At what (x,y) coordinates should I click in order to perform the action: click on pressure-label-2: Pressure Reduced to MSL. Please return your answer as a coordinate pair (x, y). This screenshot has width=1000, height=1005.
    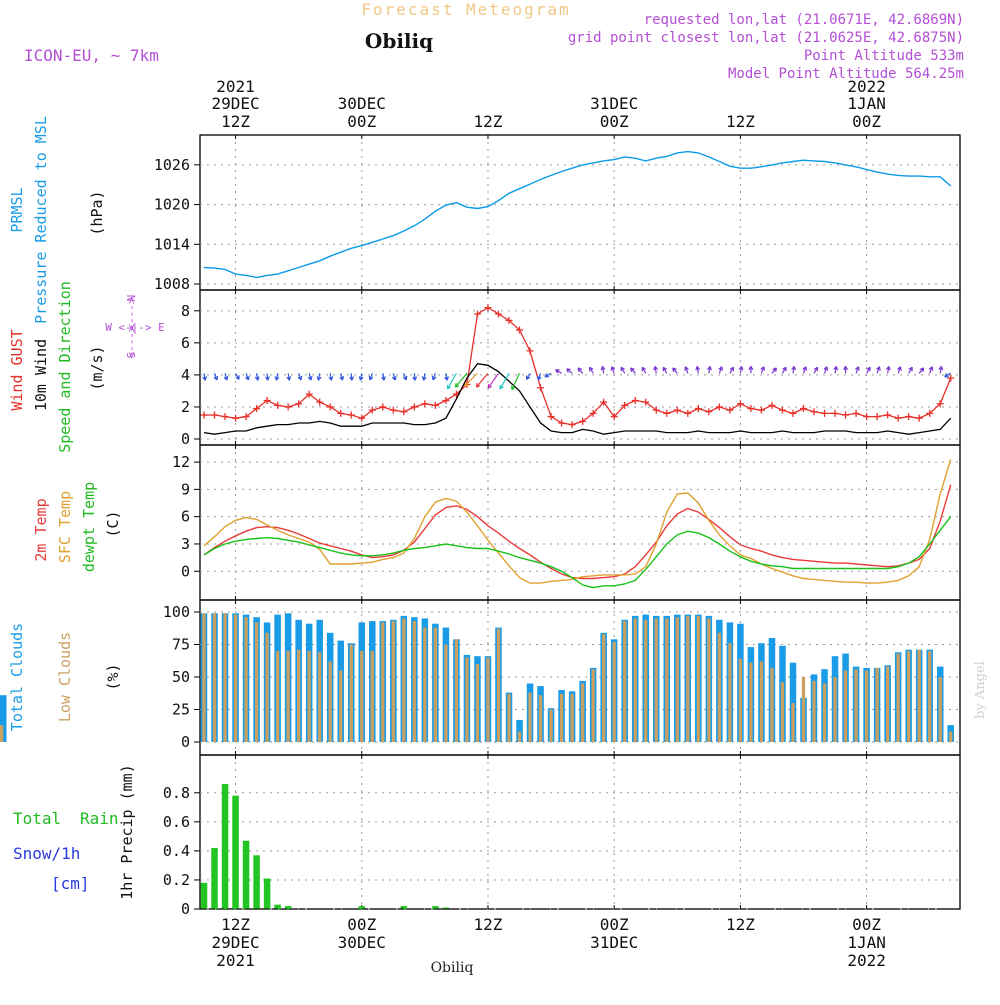
    Looking at the image, I should click on (41, 220).